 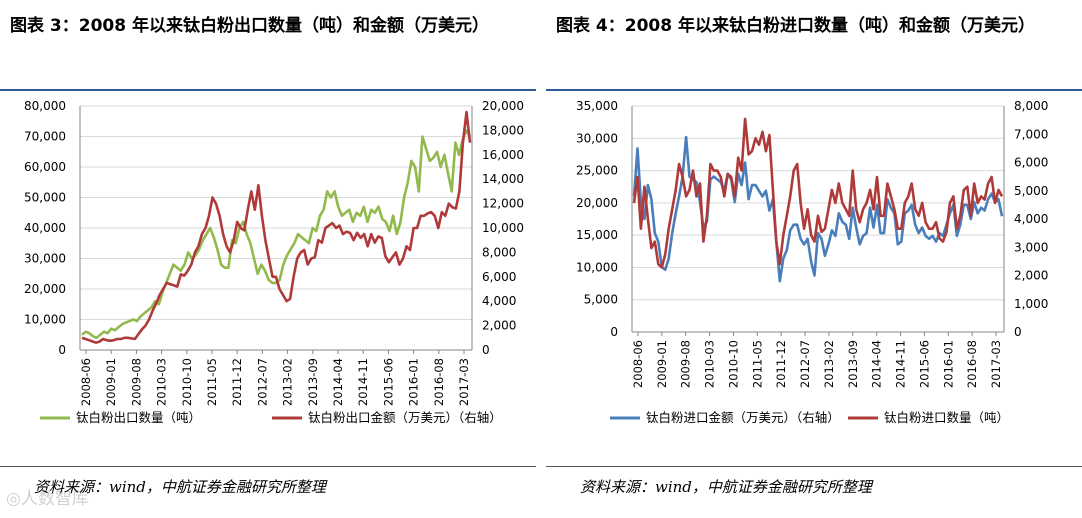 What do you see at coordinates (597, 235) in the screenshot?
I see `left-tick-label: 15,000` at bounding box center [597, 235].